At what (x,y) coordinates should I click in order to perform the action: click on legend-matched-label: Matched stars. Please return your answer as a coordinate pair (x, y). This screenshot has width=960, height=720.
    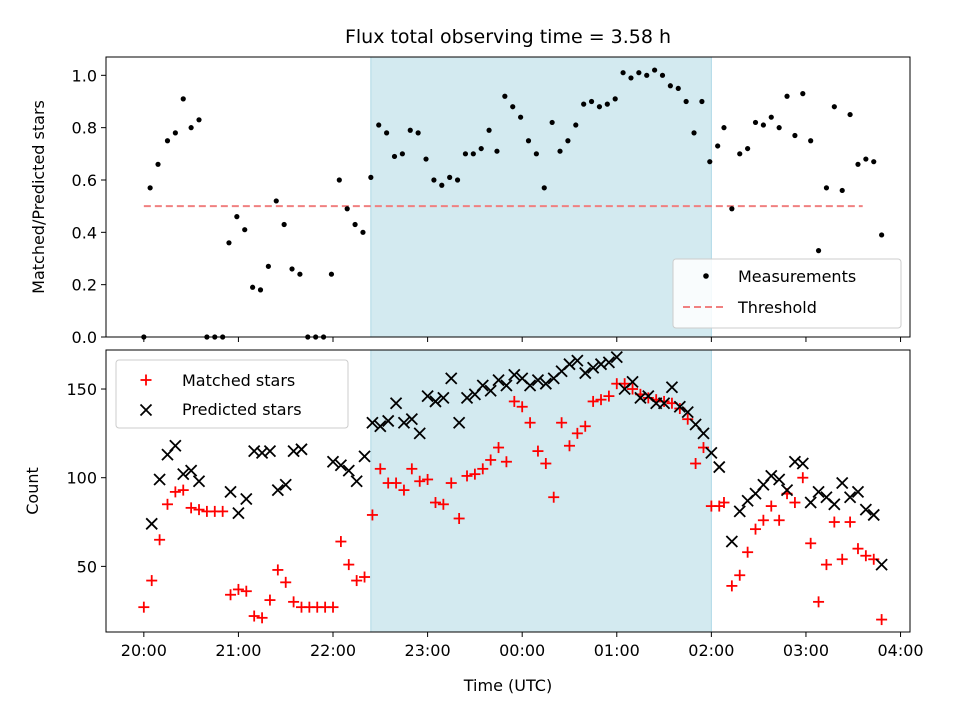
    Looking at the image, I should click on (238, 380).